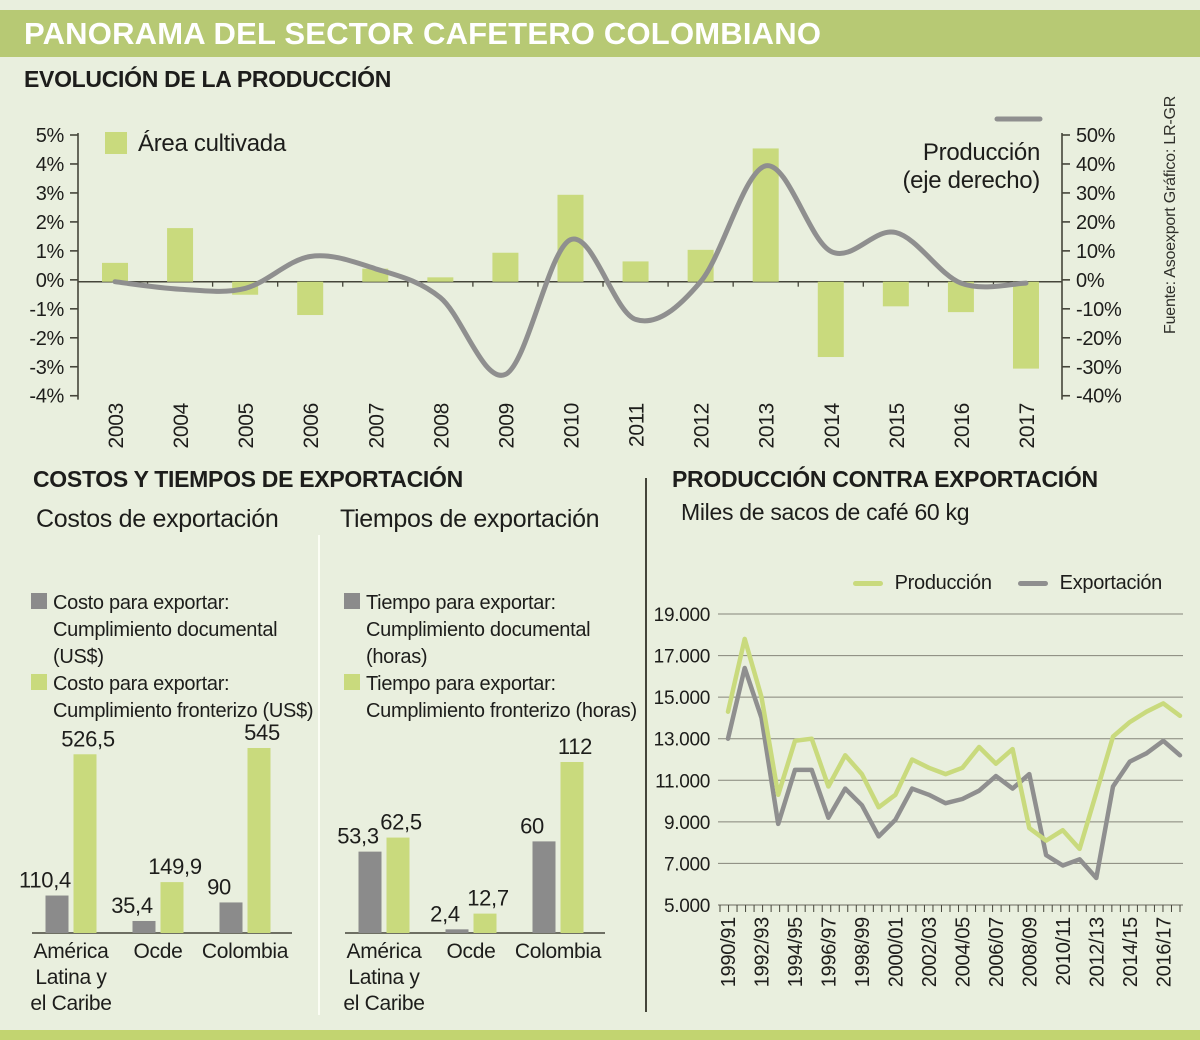 The image size is (1200, 1040). Describe the element at coordinates (175, 866) in the screenshot. I see `value-label: 149,9` at that location.